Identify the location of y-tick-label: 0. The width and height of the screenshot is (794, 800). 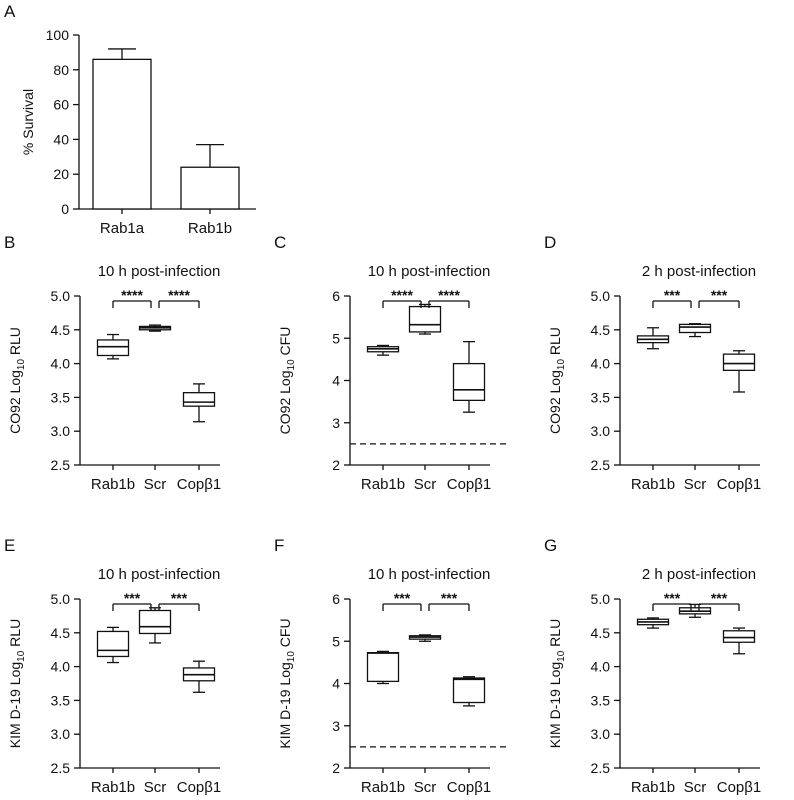
(65, 209).